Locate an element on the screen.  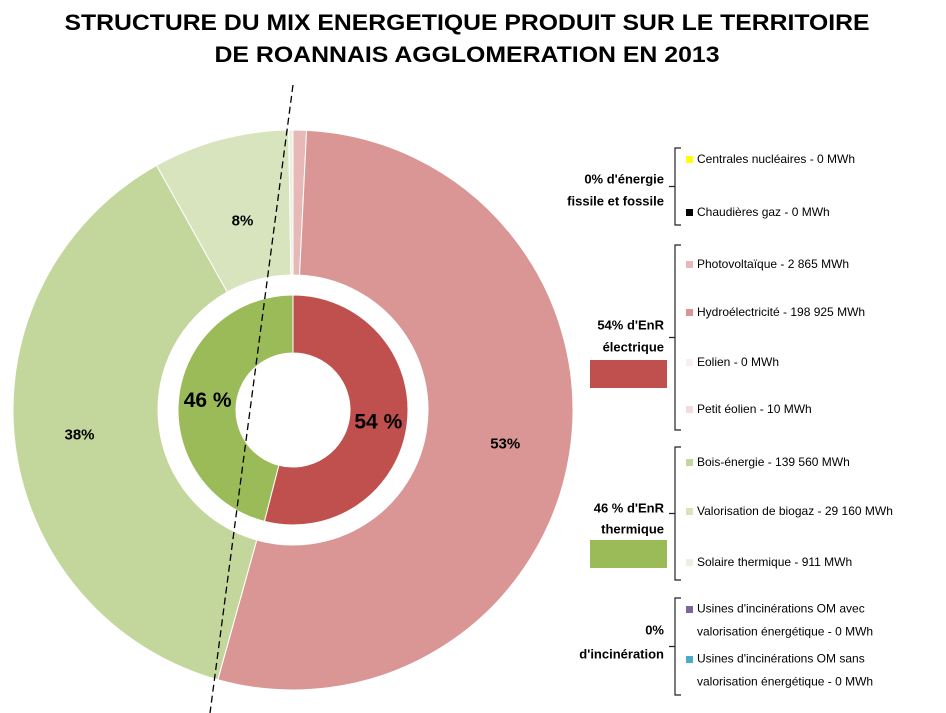
outer-slice is located at coordinates (291, 202).